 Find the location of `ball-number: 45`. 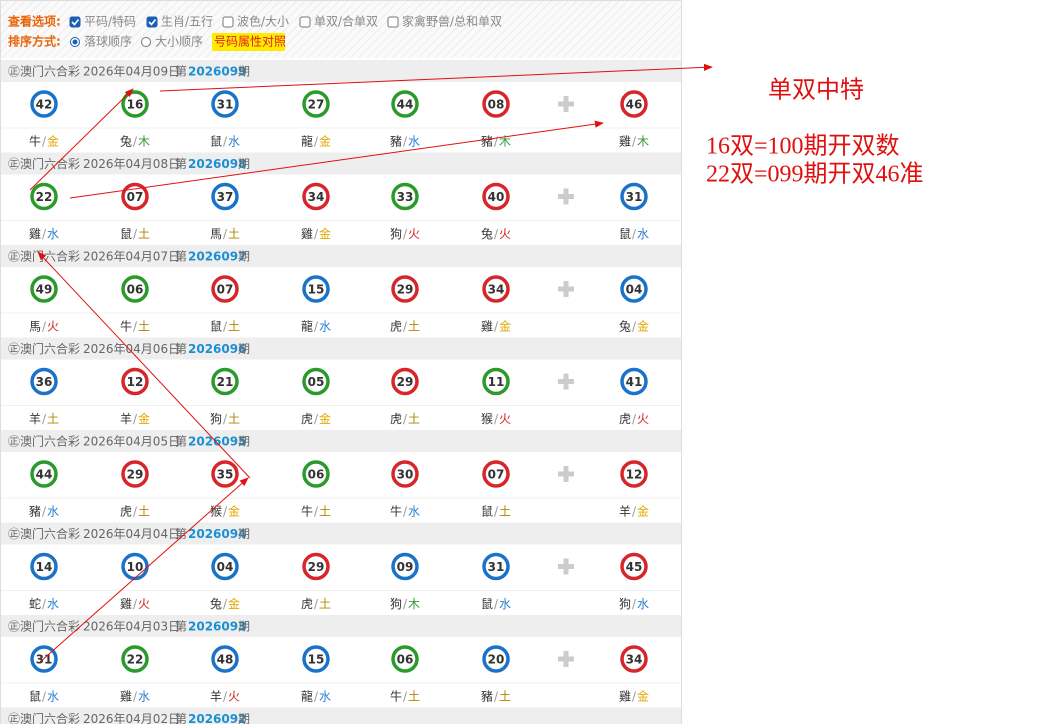

ball-number: 45 is located at coordinates (634, 567).